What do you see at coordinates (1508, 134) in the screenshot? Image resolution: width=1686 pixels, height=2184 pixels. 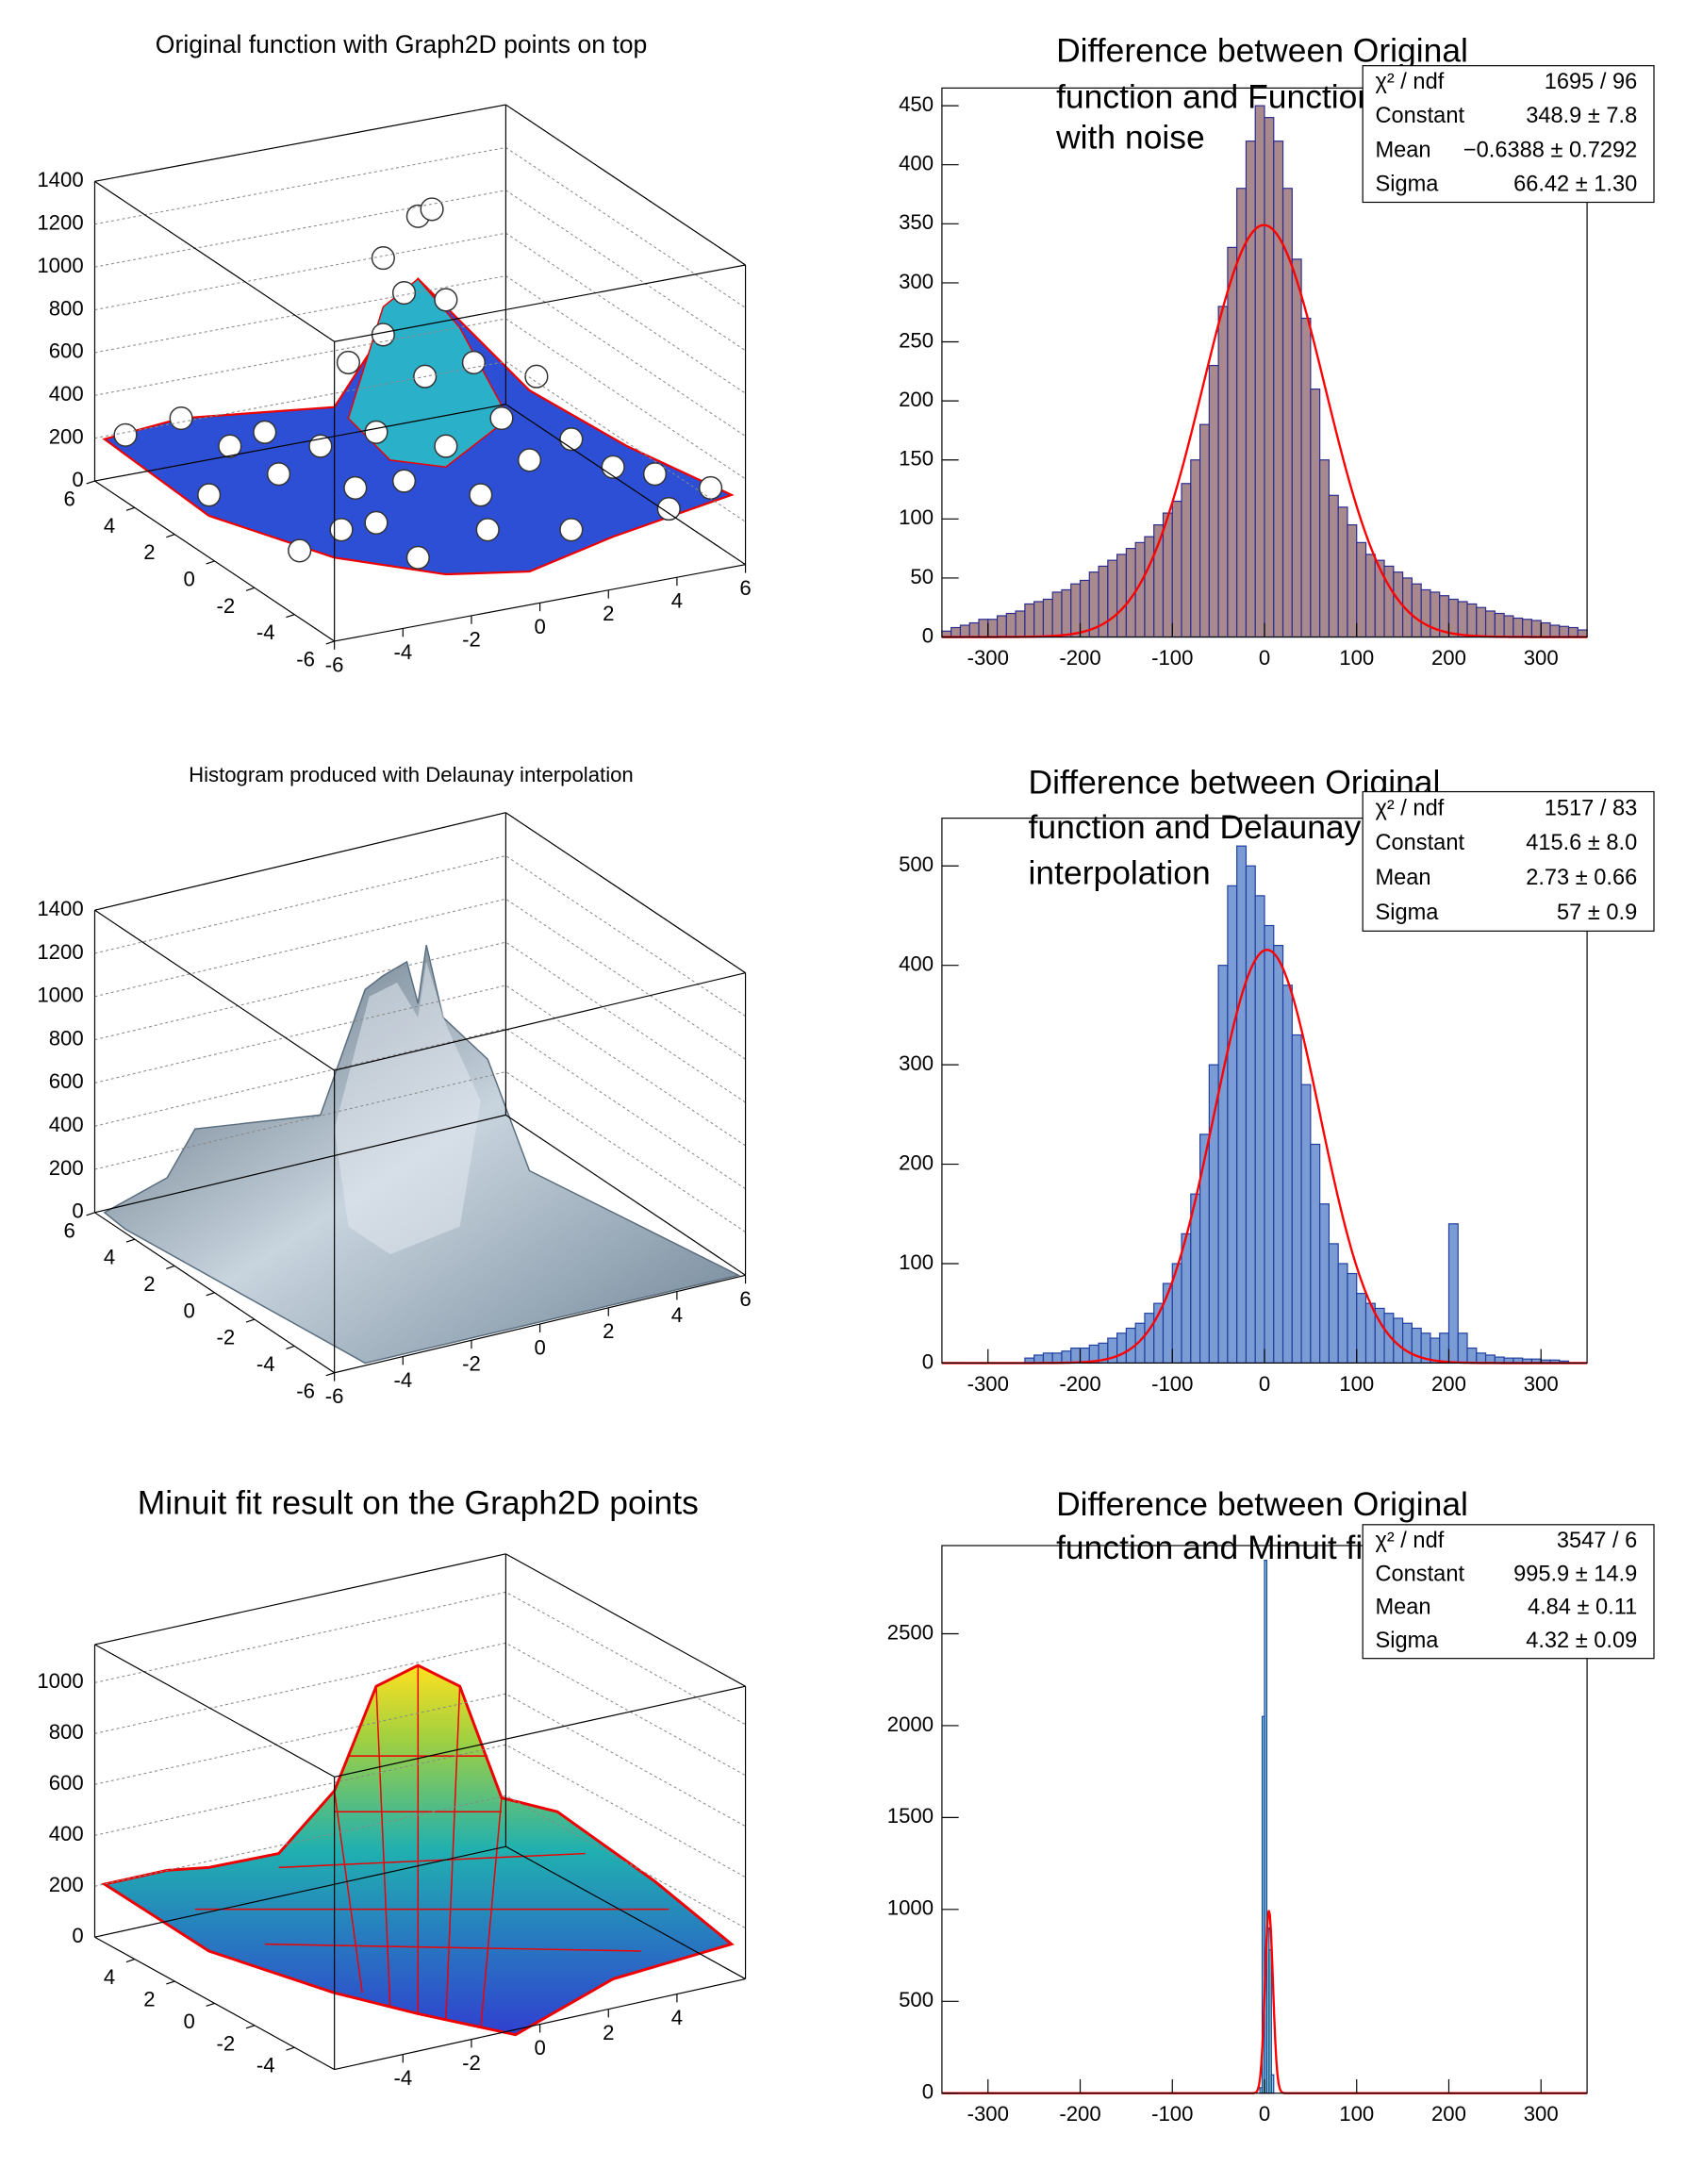 I see `stats-box` at bounding box center [1508, 134].